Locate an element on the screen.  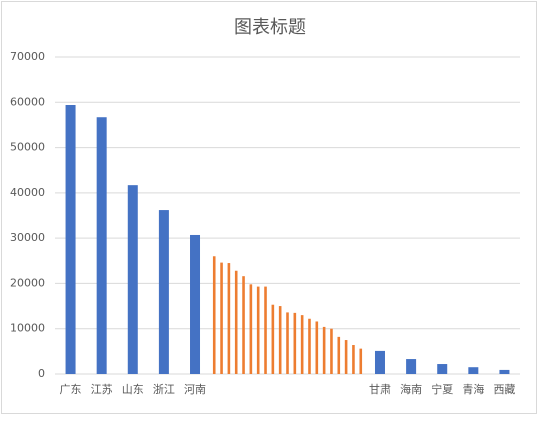
x-tick-label: 青海 is located at coordinates (473, 389).